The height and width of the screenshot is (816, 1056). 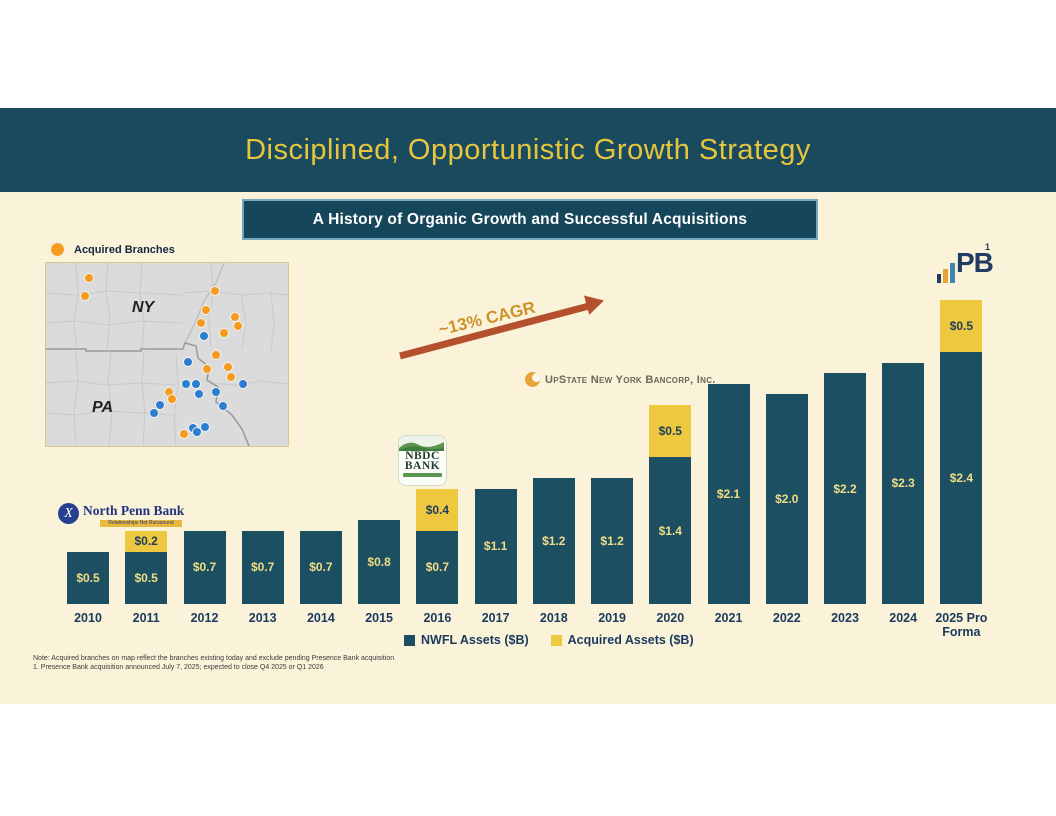 What do you see at coordinates (988, 247) in the screenshot?
I see `footnote-reference: 1` at bounding box center [988, 247].